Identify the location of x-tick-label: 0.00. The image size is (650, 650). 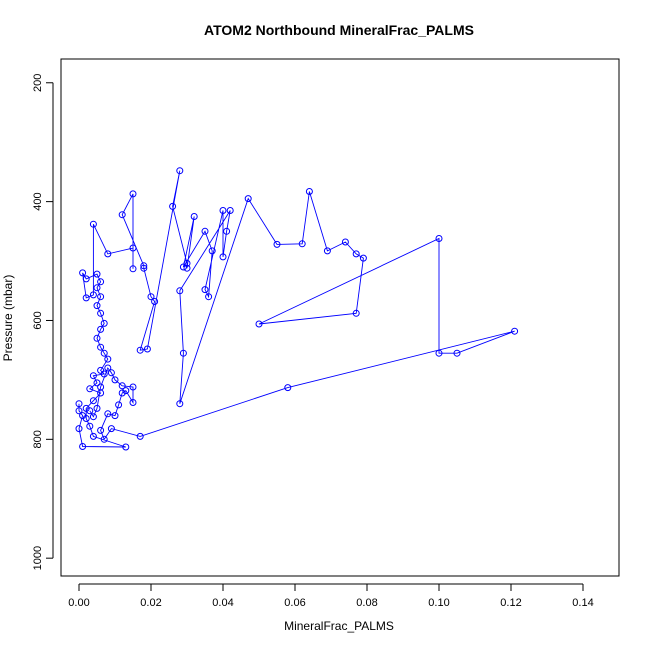
(78, 603).